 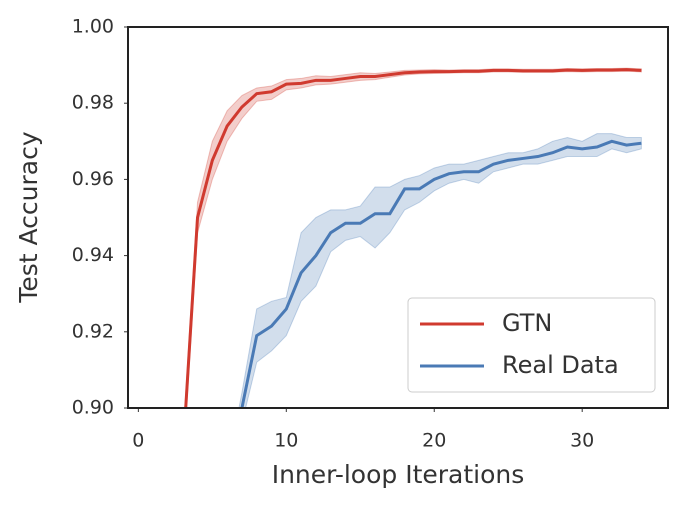 What do you see at coordinates (531, 345) in the screenshot?
I see `legend-box` at bounding box center [531, 345].